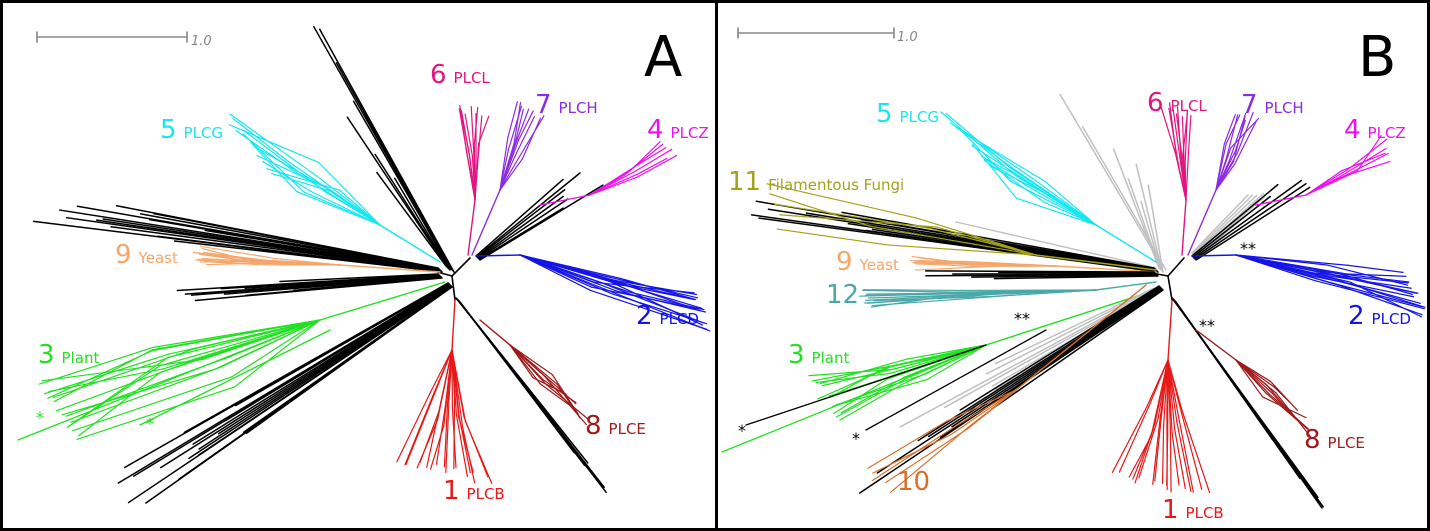 The width and height of the screenshot is (1430, 531). What do you see at coordinates (1391, 319) in the screenshot?
I see `cluster-name: PLCD` at bounding box center [1391, 319].